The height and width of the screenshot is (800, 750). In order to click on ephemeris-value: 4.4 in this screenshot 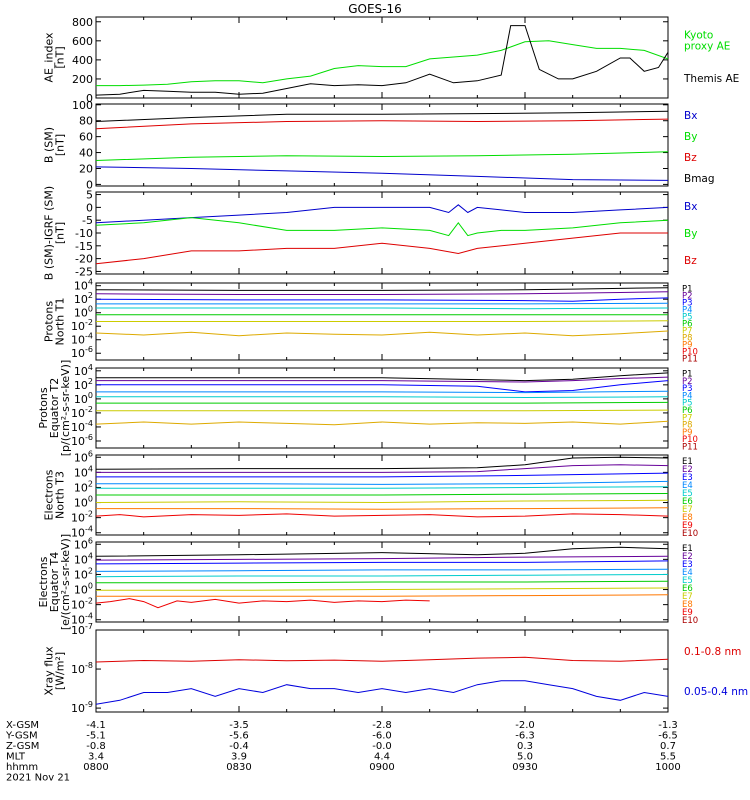, I will do `click(382, 757)`.